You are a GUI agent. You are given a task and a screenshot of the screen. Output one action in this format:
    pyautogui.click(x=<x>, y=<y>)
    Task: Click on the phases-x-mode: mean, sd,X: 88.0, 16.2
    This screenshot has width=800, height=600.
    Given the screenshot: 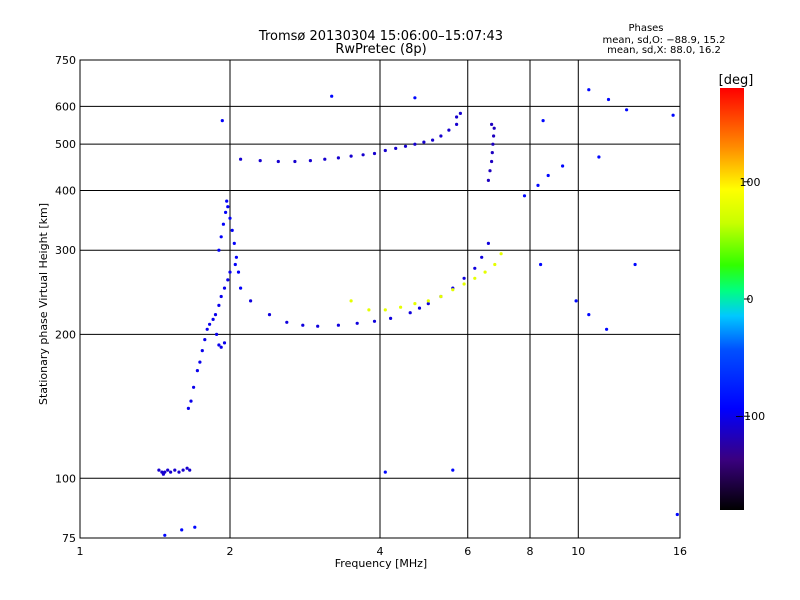 What is the action you would take?
    pyautogui.click(x=664, y=50)
    